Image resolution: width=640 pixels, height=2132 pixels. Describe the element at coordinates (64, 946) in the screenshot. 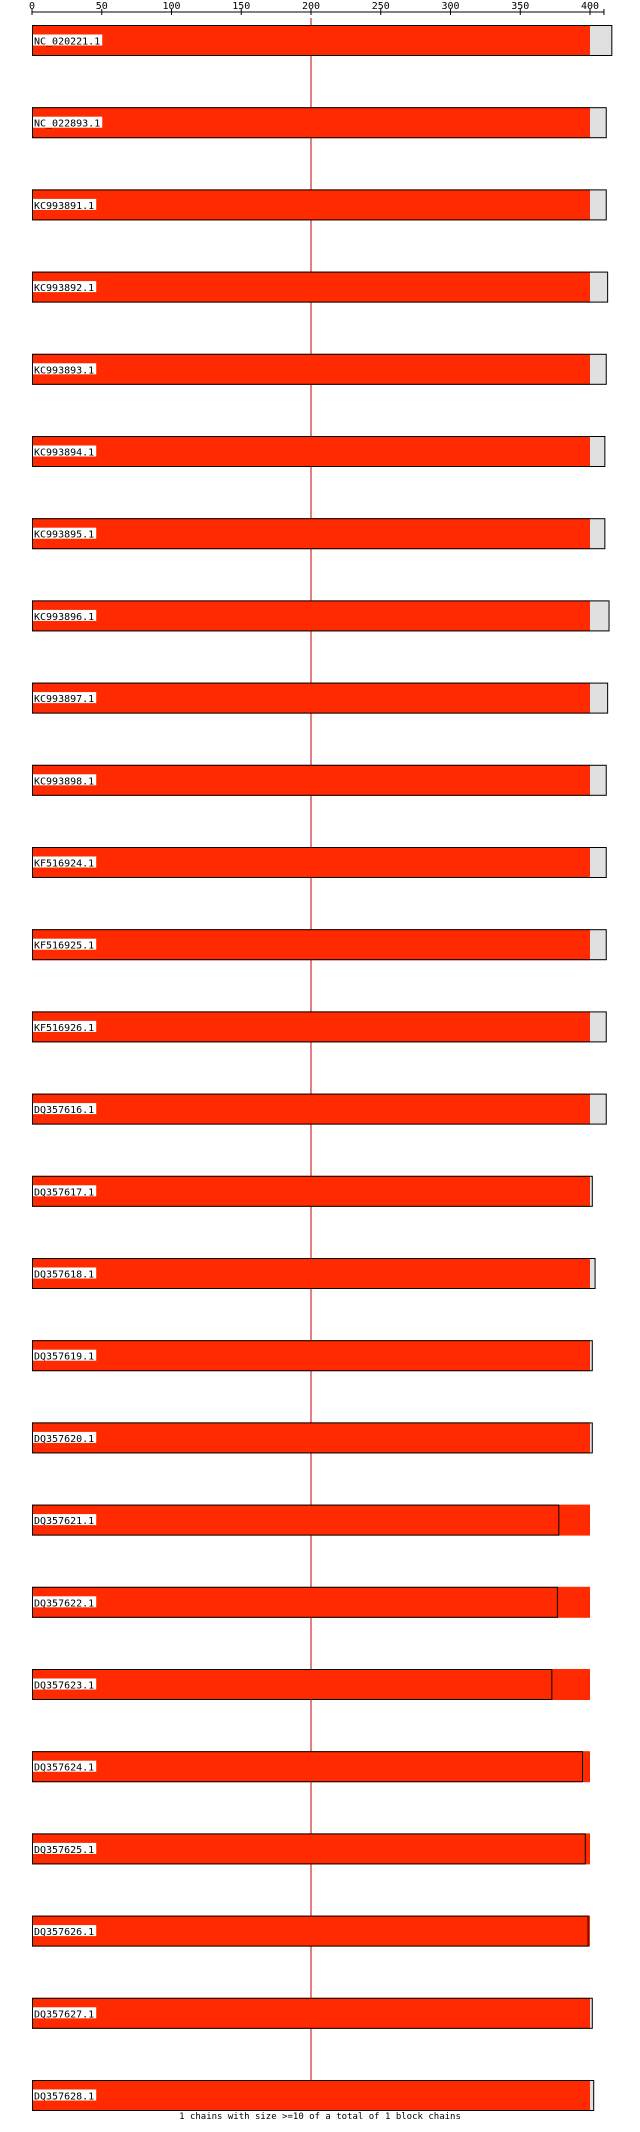

I see `bar-label: KF516925.1` at that location.